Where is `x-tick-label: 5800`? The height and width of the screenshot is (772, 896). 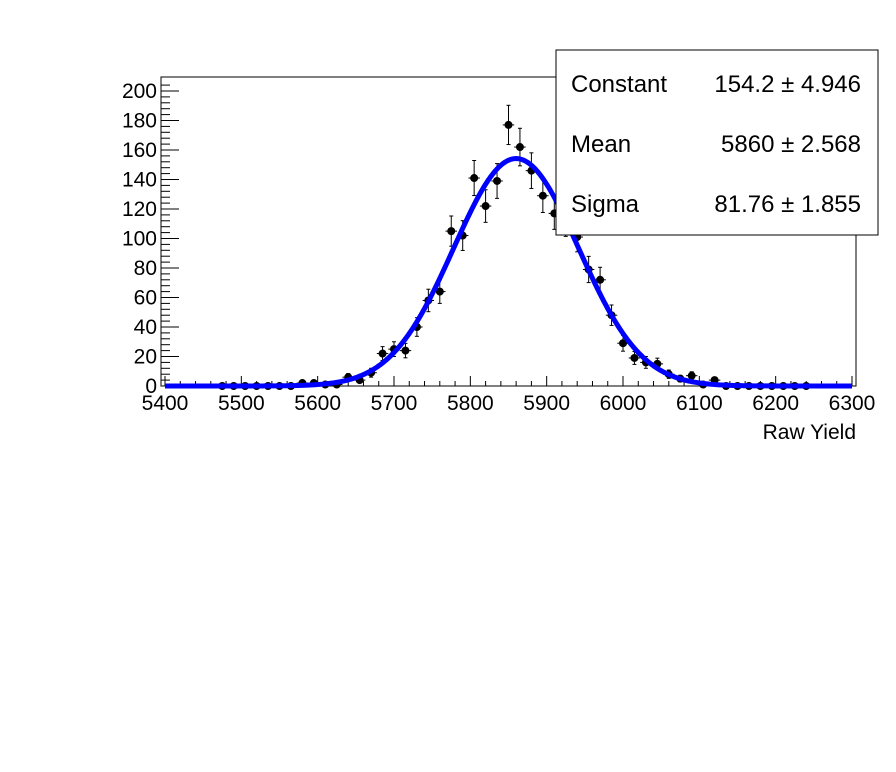 x-tick-label: 5800 is located at coordinates (470, 403).